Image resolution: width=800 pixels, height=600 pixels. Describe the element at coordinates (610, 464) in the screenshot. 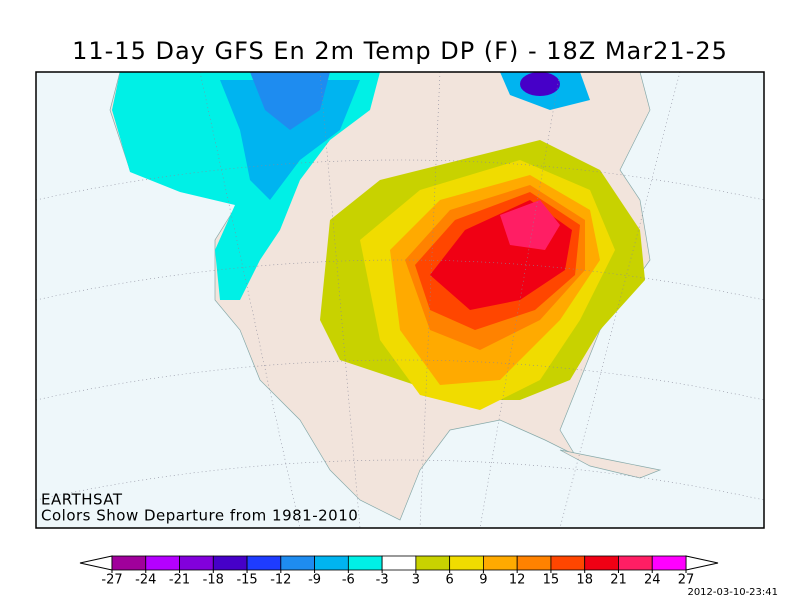

I see `island` at that location.